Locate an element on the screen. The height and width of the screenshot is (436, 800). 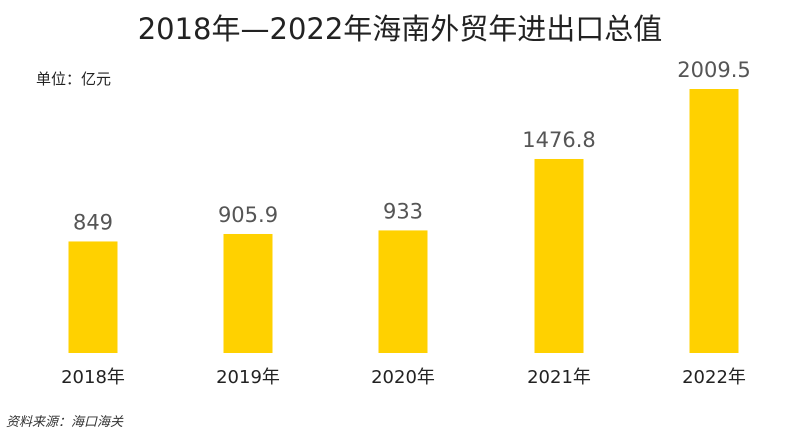
value-label: 1476.8 is located at coordinates (558, 140).